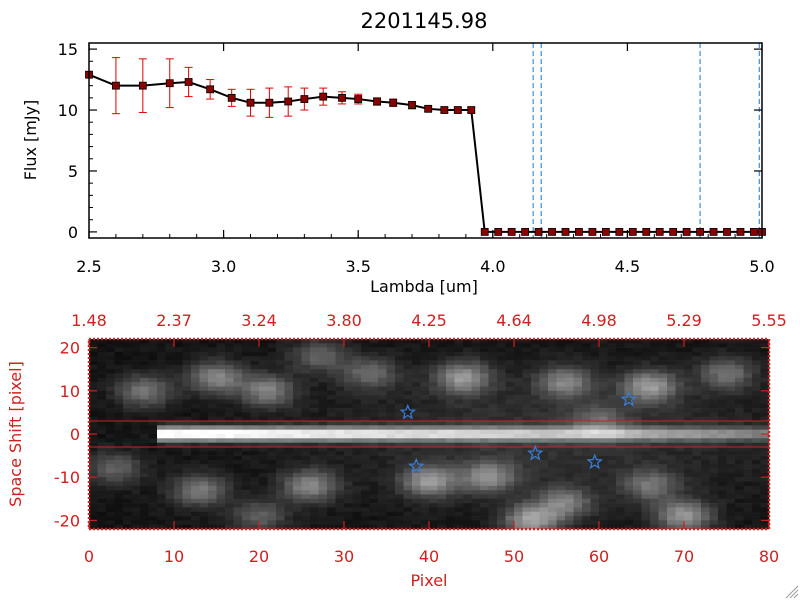  What do you see at coordinates (792, 592) in the screenshot?
I see `resize-grip-icon` at bounding box center [792, 592].